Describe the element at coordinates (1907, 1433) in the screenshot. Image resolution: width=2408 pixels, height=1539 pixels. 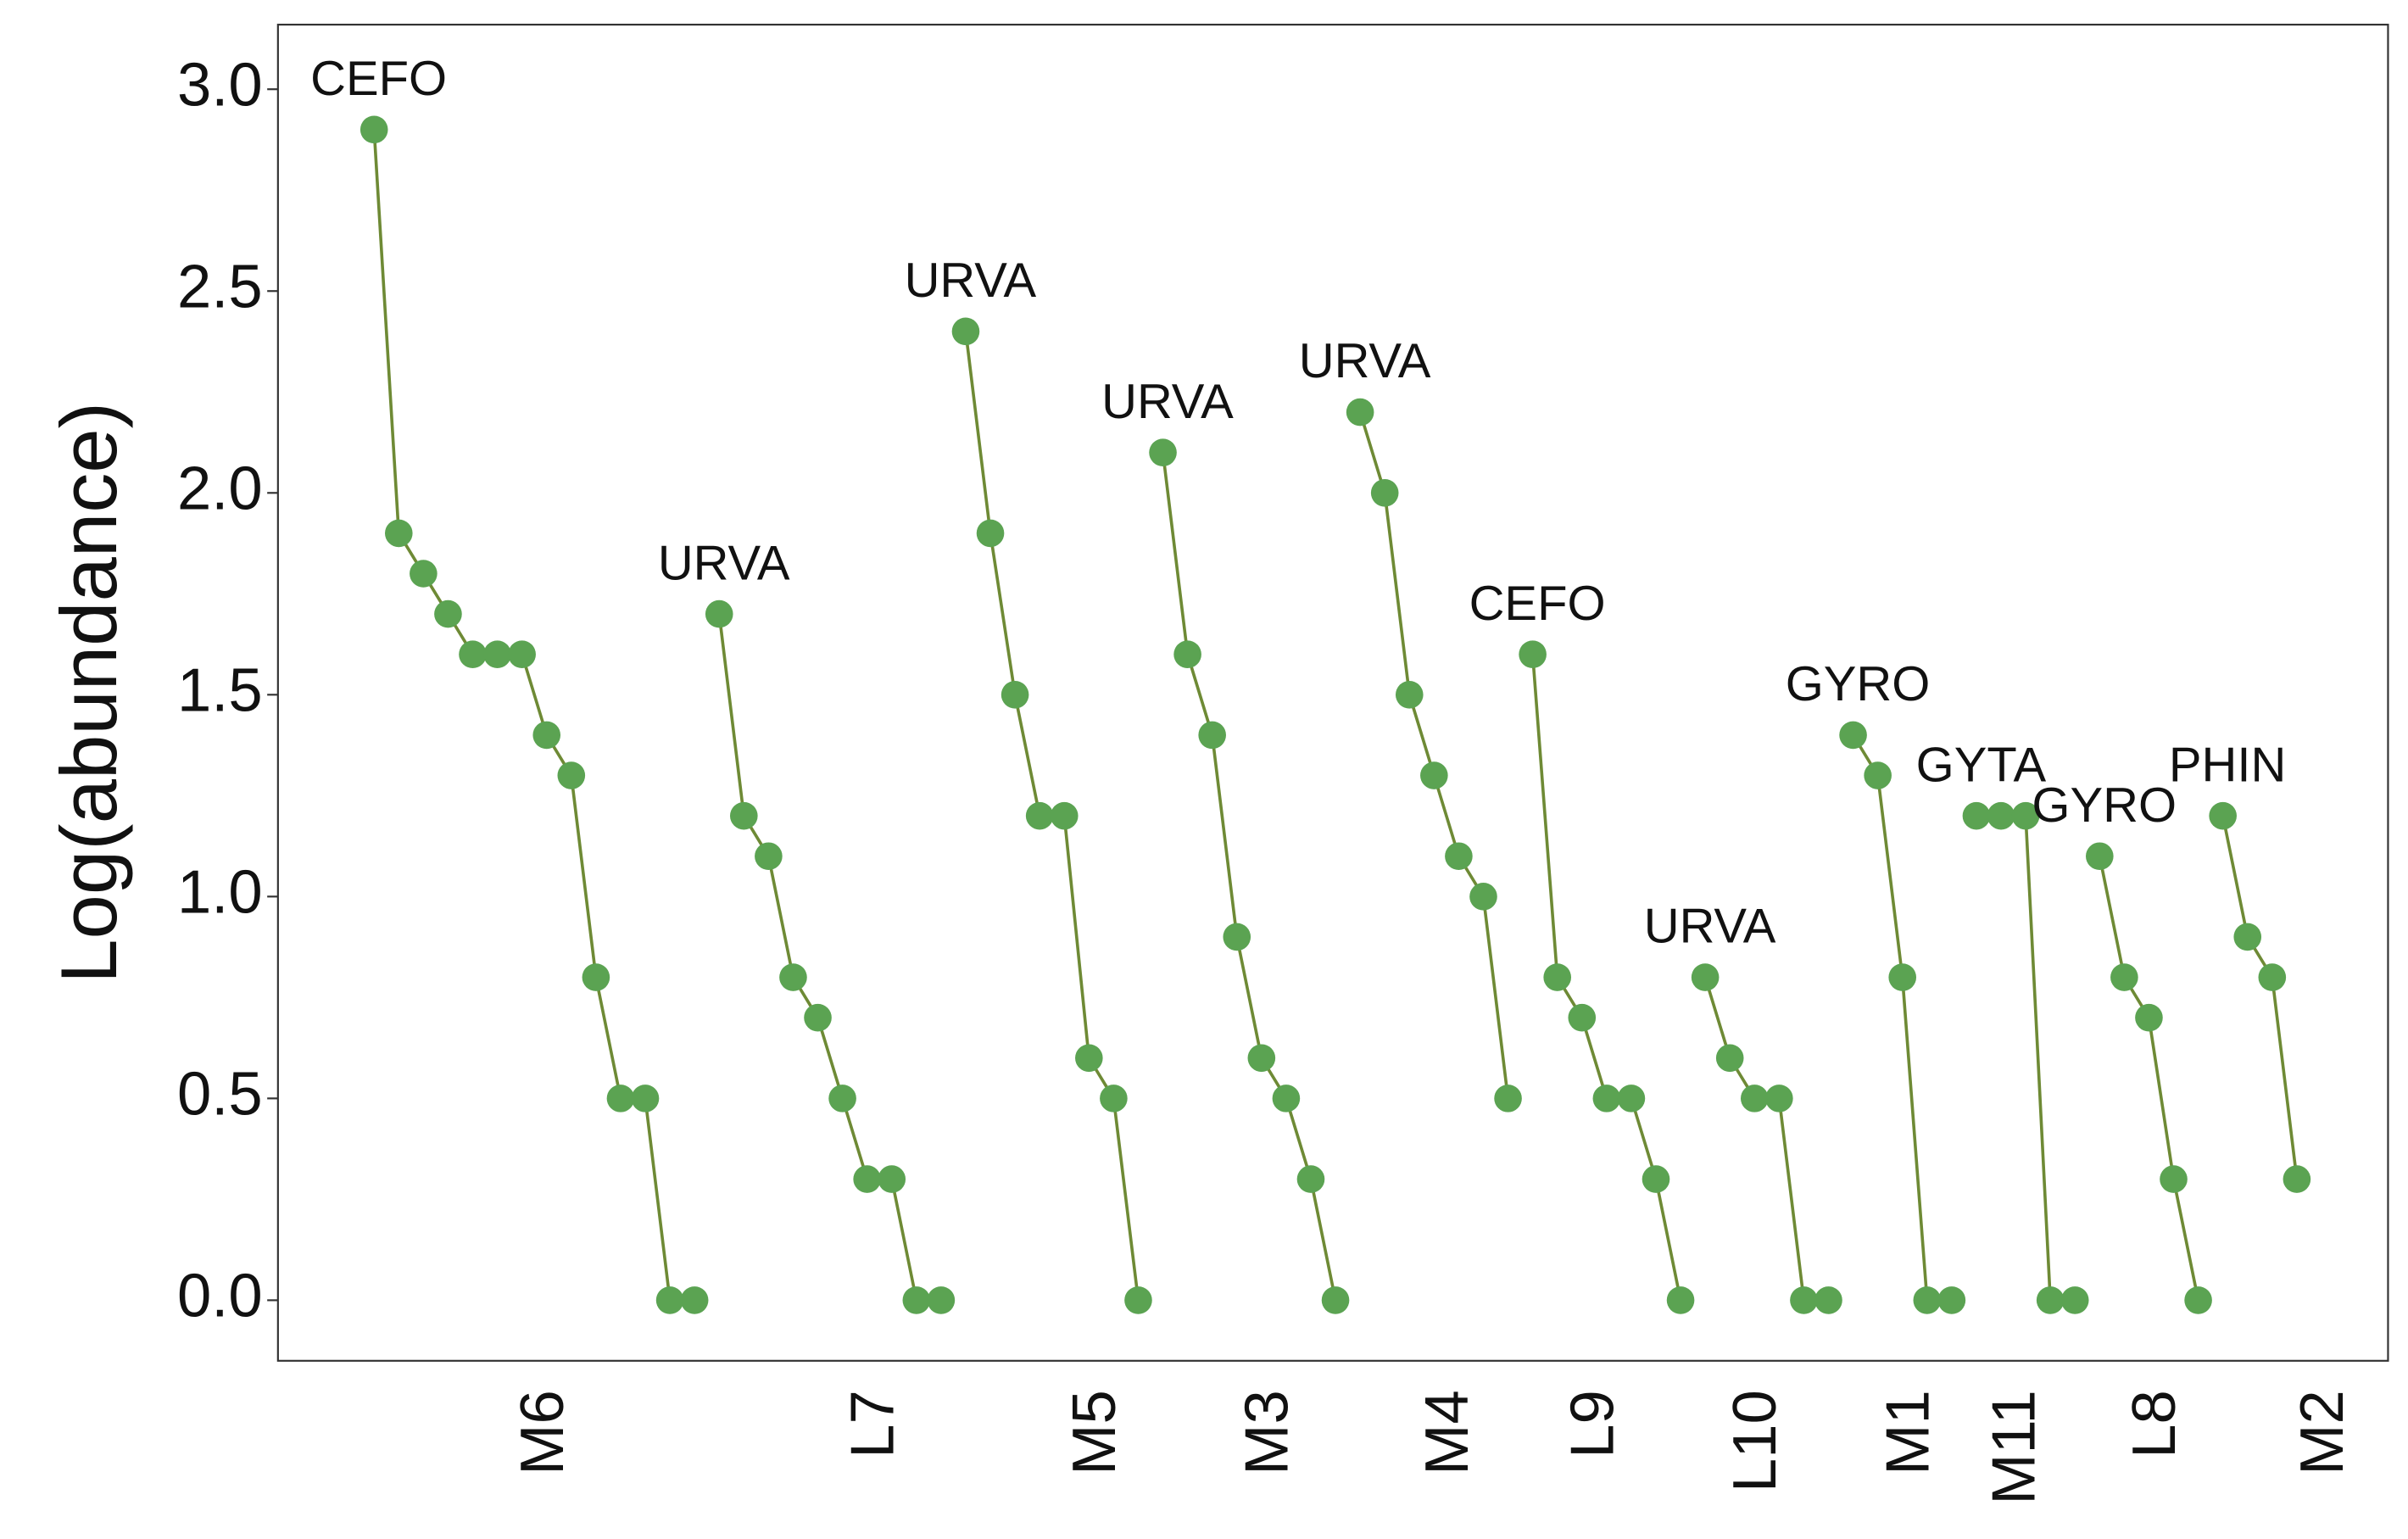
I see `x-tick-label: M1` at that location.